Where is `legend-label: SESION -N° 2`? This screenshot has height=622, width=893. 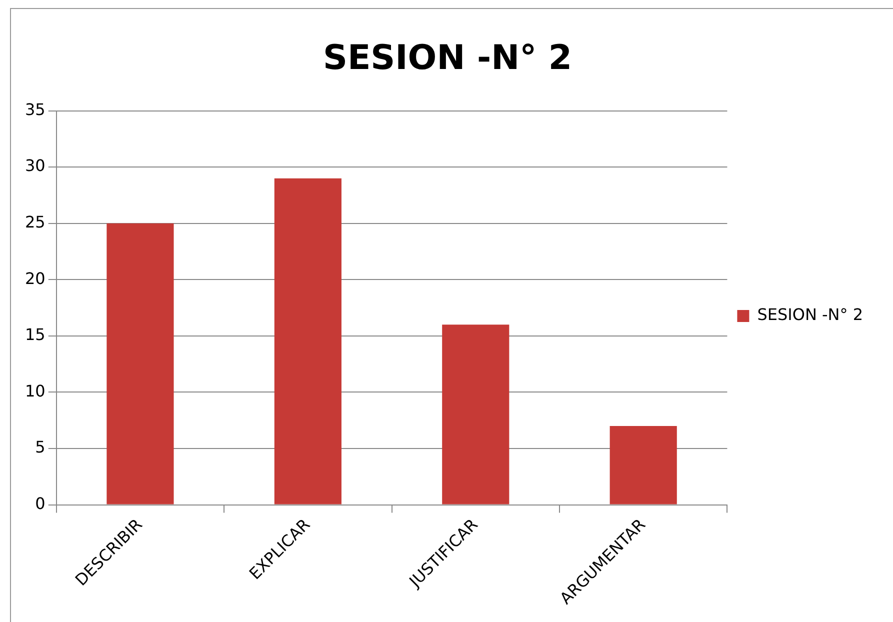 legend-label: SESION -N° 2 is located at coordinates (810, 314).